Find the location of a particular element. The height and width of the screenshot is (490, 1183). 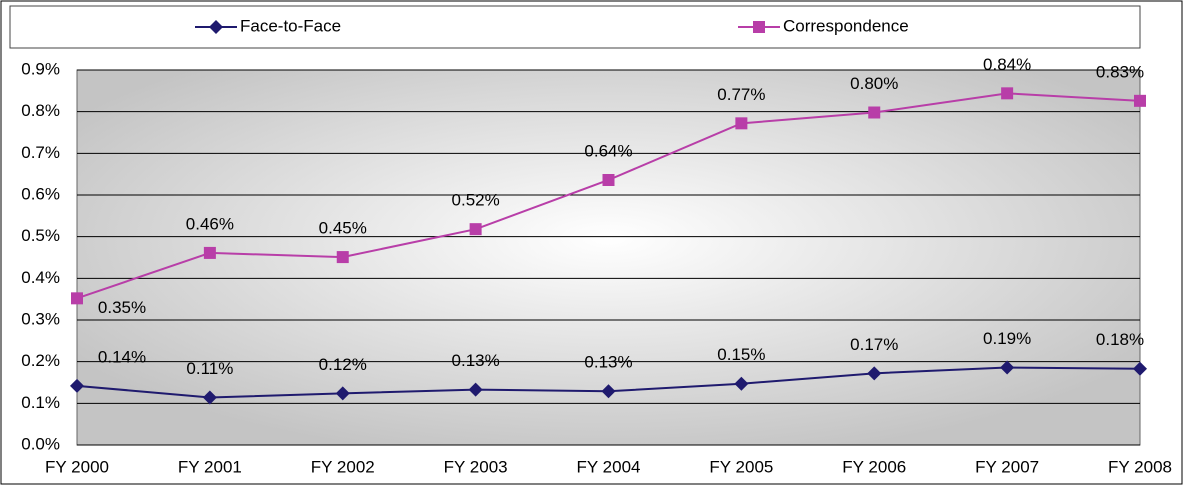

data-label: 0.14% is located at coordinates (122, 356).